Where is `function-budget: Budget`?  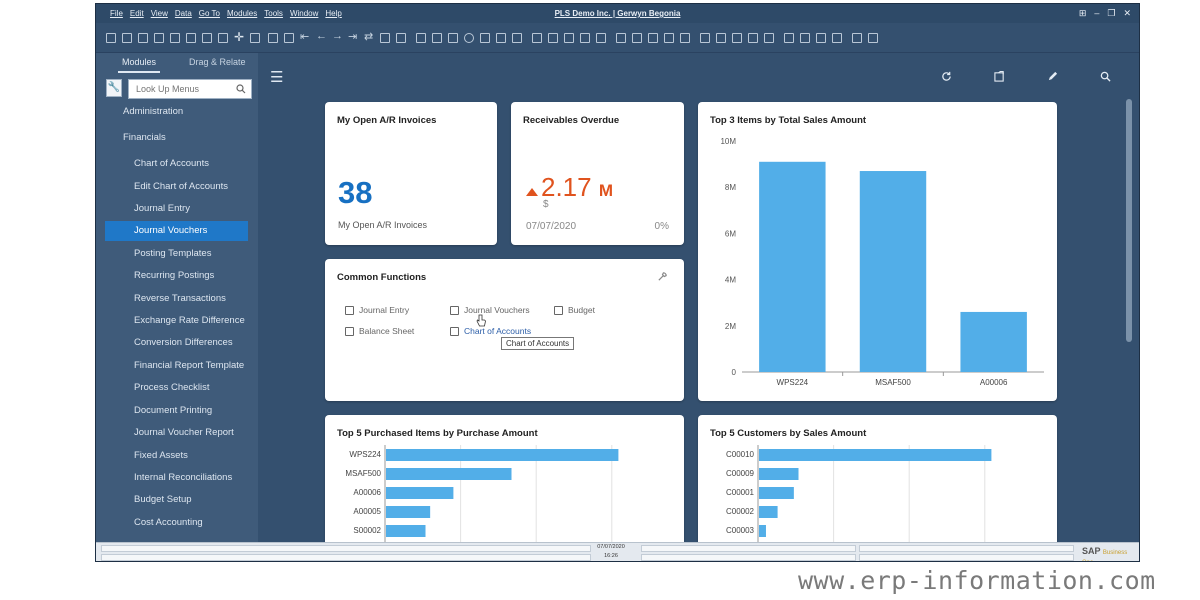 function-budget: Budget is located at coordinates (574, 310).